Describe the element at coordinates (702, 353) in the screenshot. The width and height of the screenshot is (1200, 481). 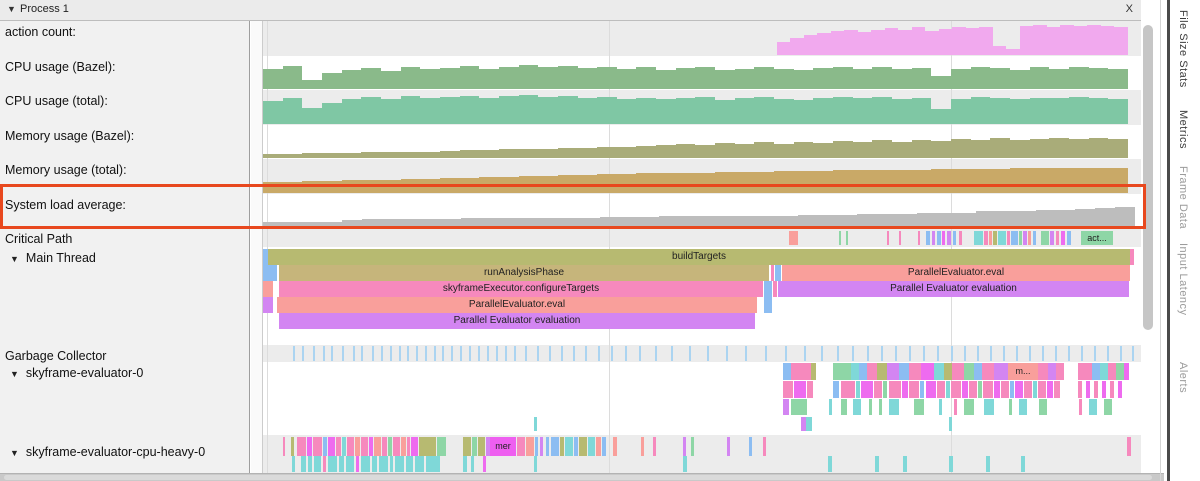
I see `track-row-garbage-collector` at that location.